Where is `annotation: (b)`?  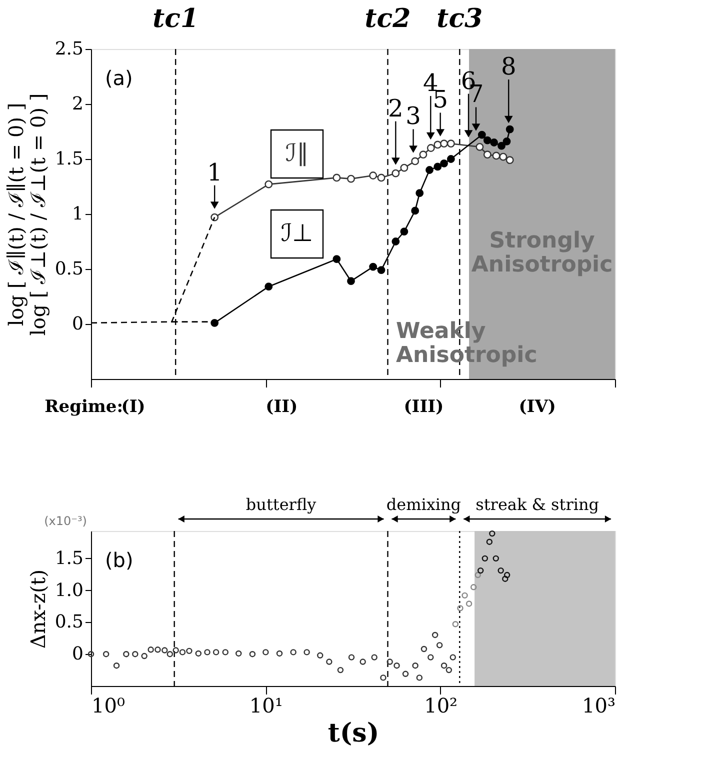
annotation: (b) is located at coordinates (119, 560).